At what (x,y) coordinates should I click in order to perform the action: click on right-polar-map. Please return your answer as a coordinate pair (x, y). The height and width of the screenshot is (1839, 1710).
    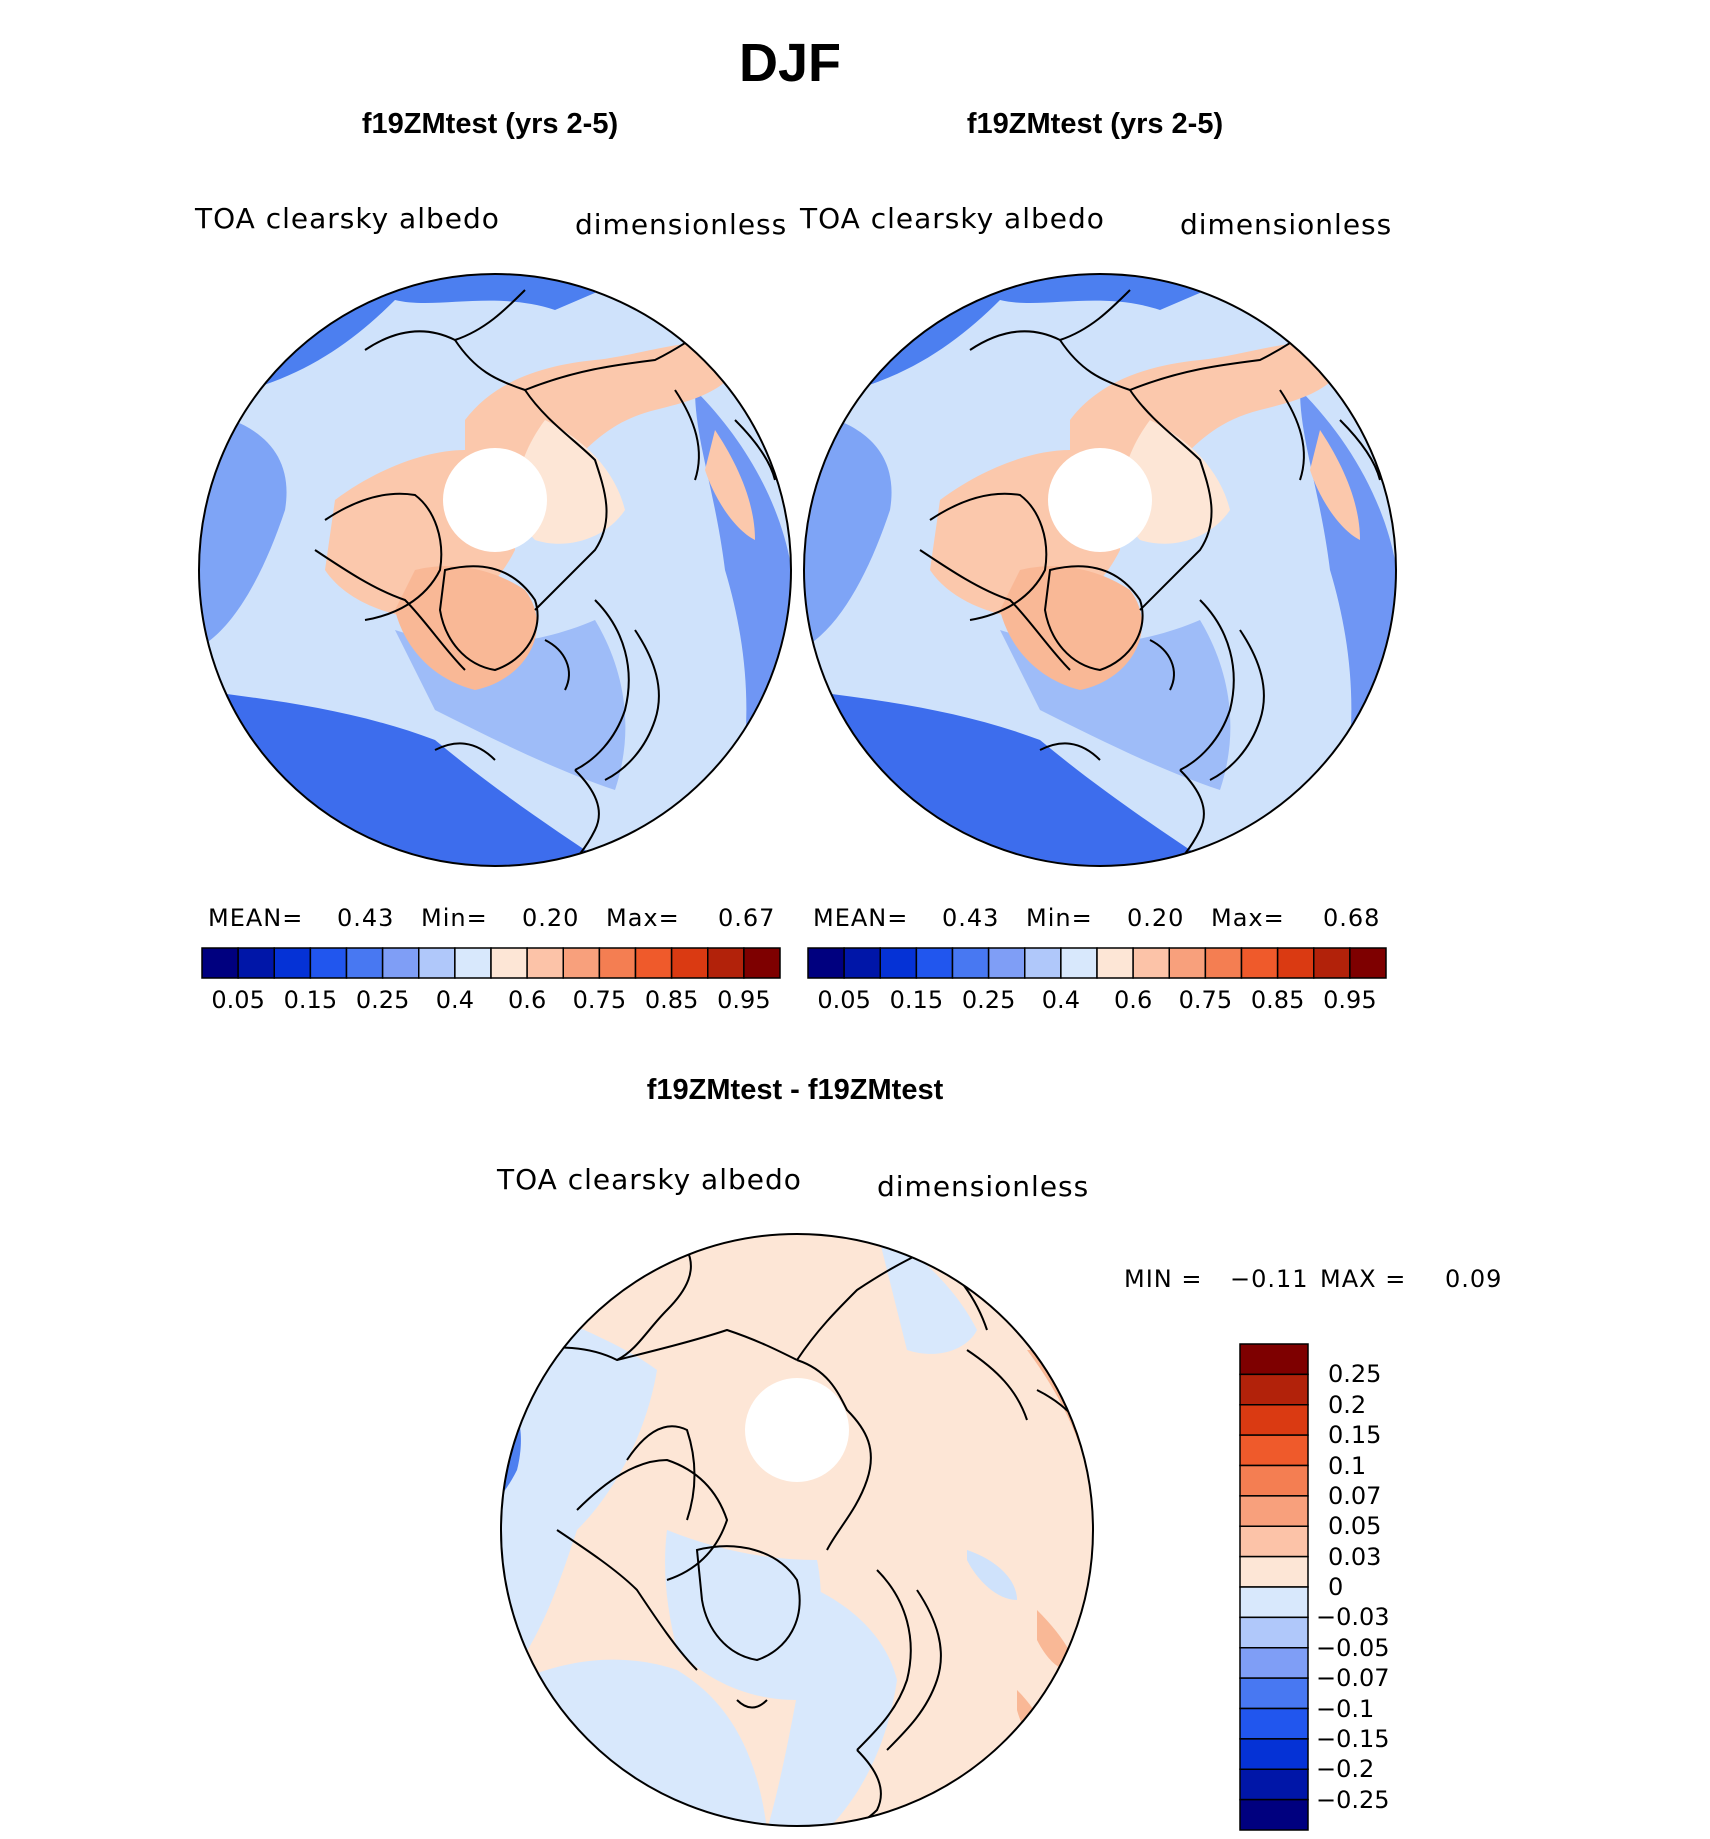
    Looking at the image, I should click on (1100, 570).